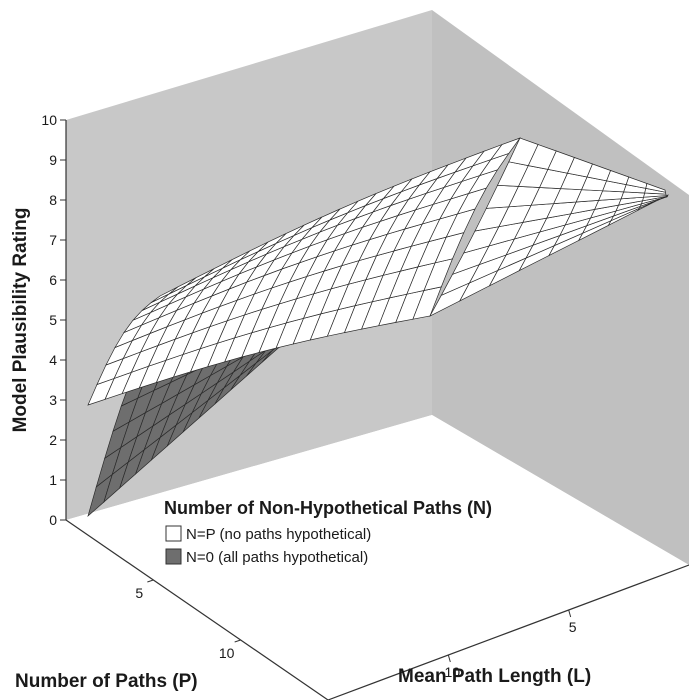 This screenshot has width=689, height=700. What do you see at coordinates (106, 681) in the screenshot?
I see `x-axis-title: Number of Paths (P)` at bounding box center [106, 681].